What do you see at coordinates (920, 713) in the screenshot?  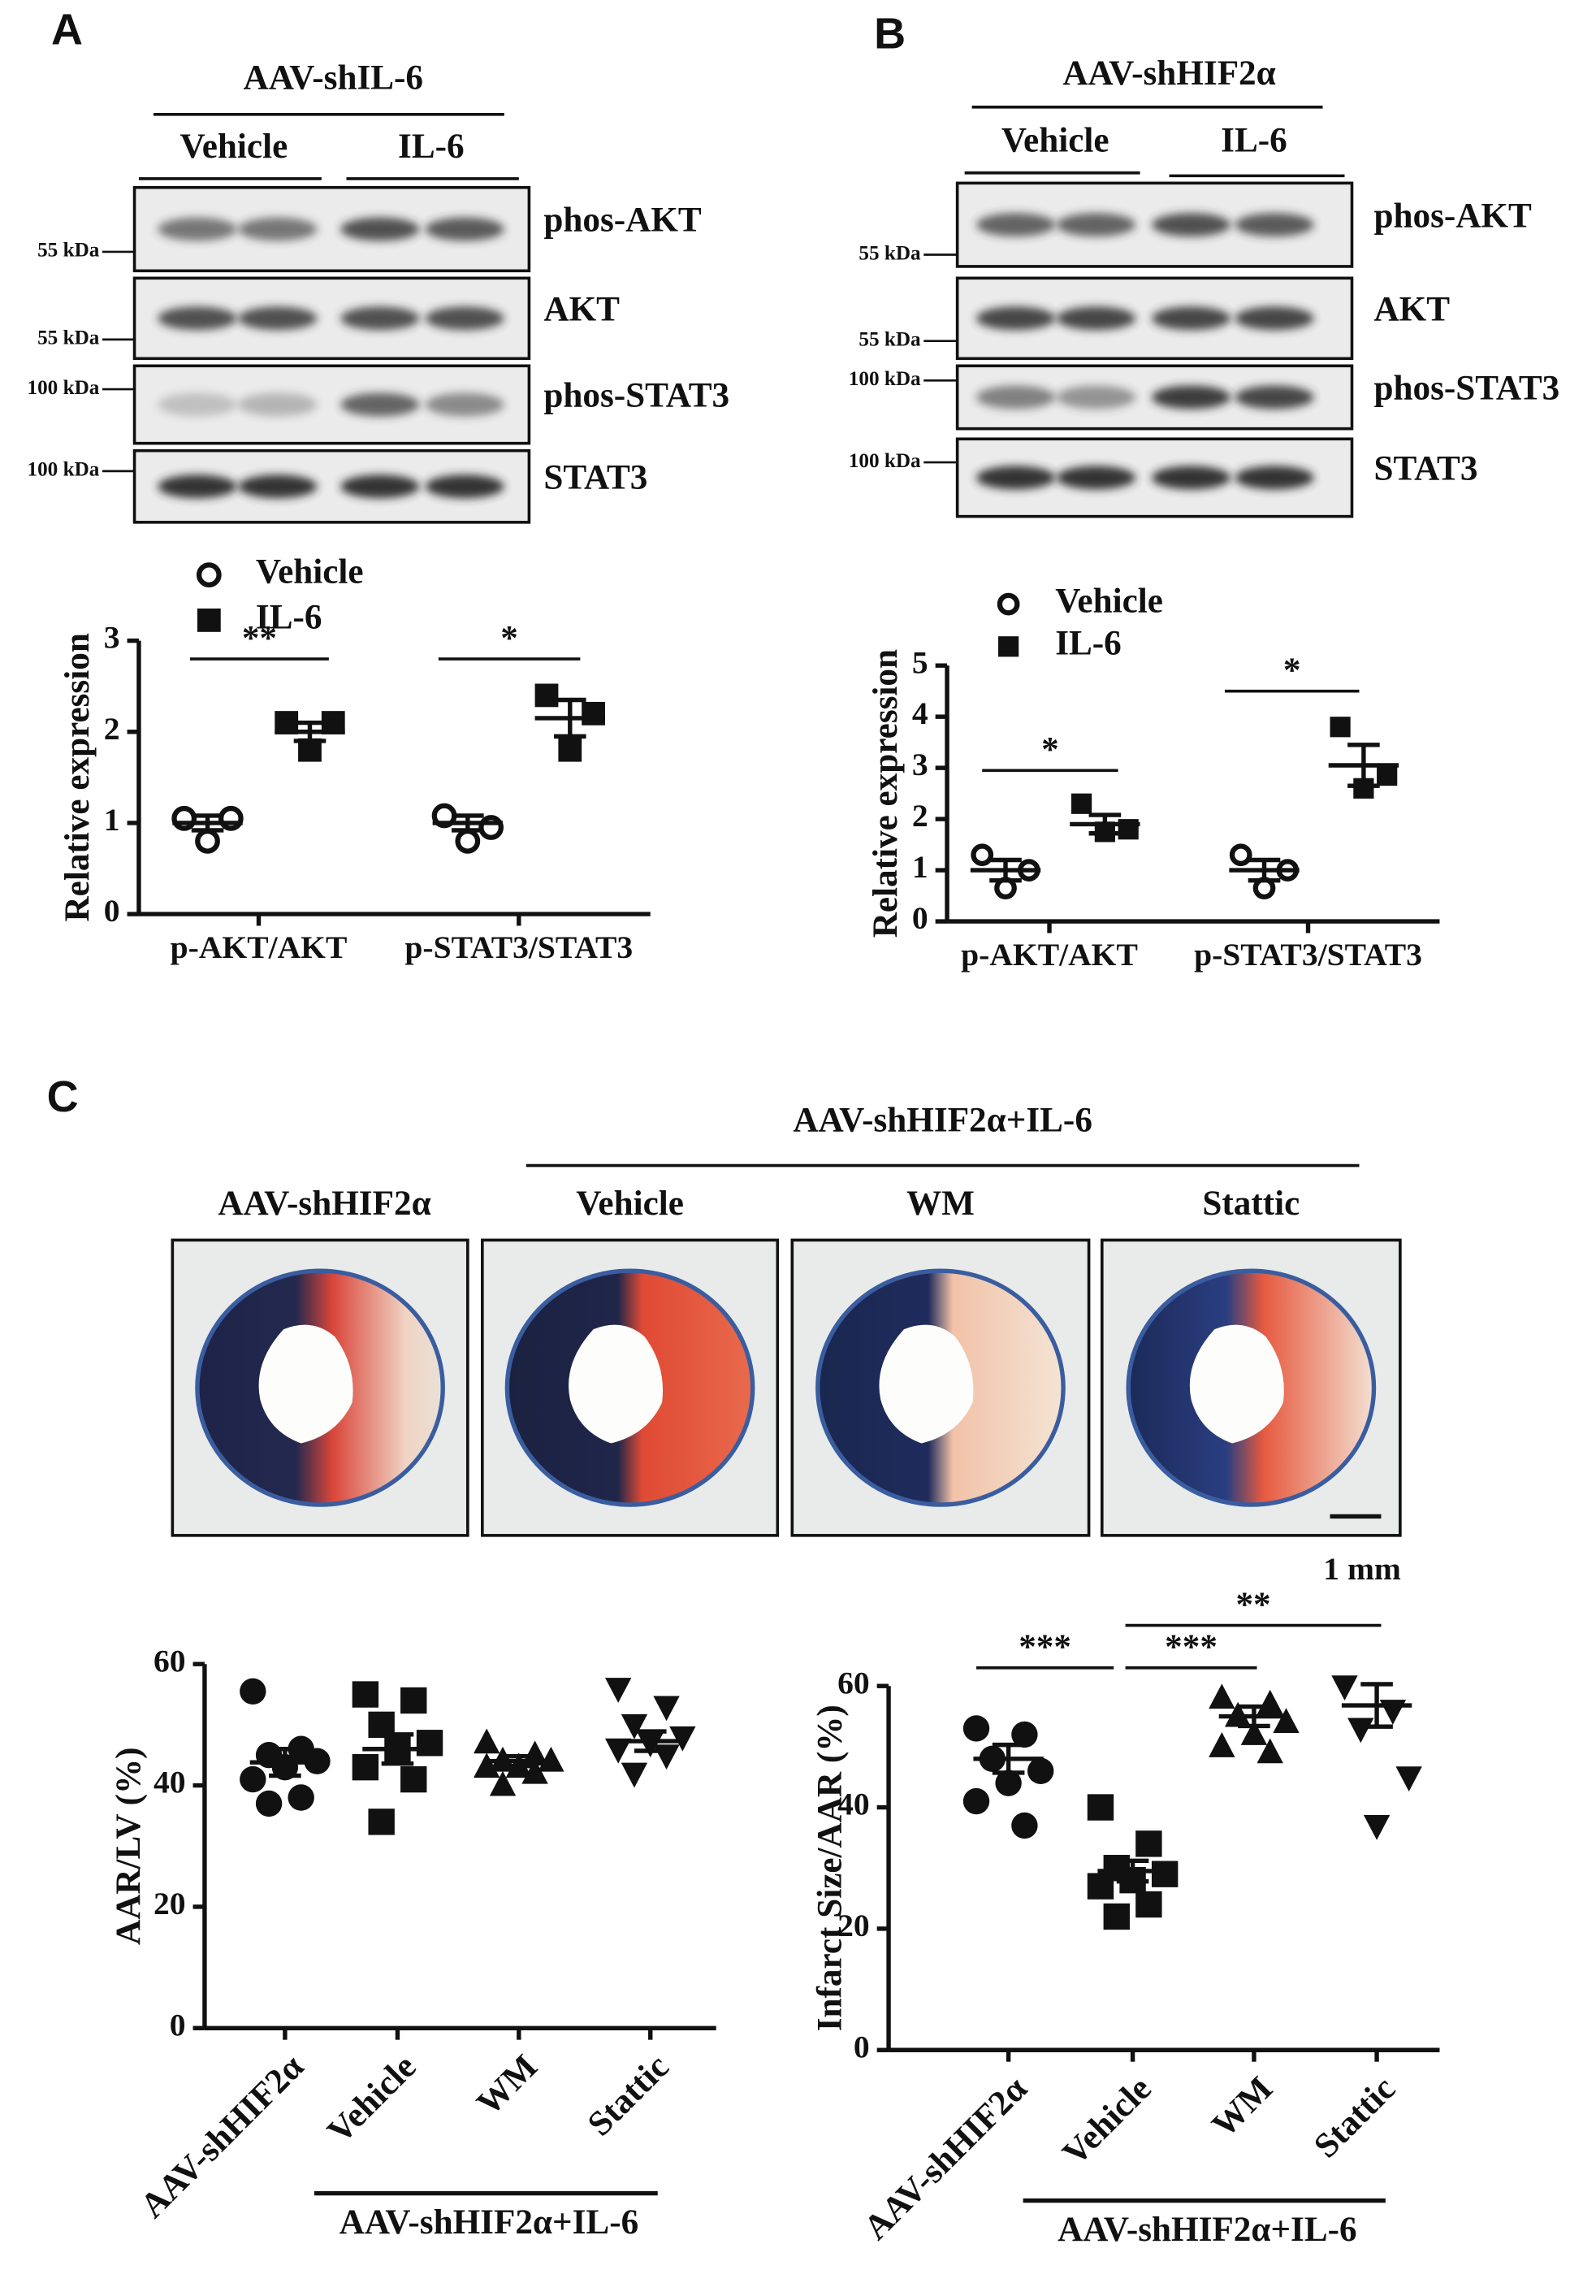 I see `y-tick-label: 4` at bounding box center [920, 713].